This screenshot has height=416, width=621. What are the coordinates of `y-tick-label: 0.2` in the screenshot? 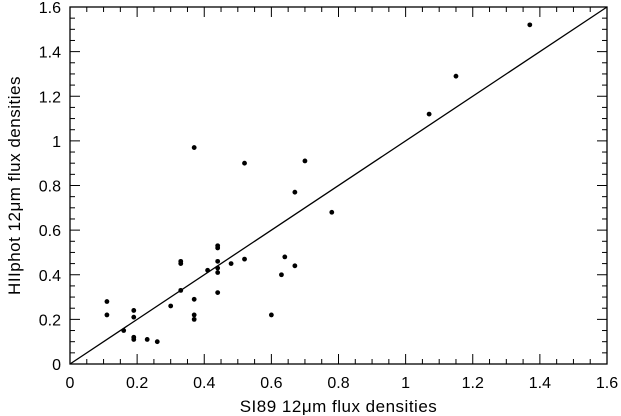 It's located at (50, 320).